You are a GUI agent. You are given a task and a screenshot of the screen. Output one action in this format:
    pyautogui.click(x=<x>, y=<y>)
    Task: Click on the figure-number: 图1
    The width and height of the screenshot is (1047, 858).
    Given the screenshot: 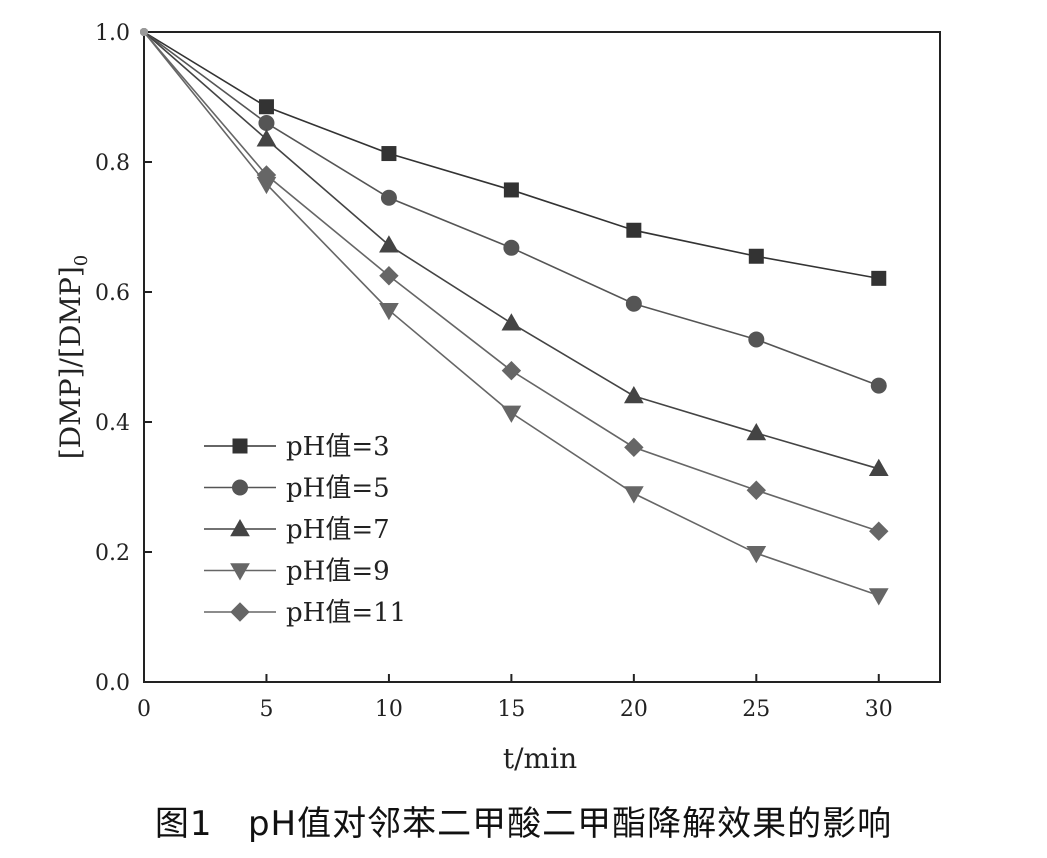 What is the action you would take?
    pyautogui.click(x=183, y=824)
    